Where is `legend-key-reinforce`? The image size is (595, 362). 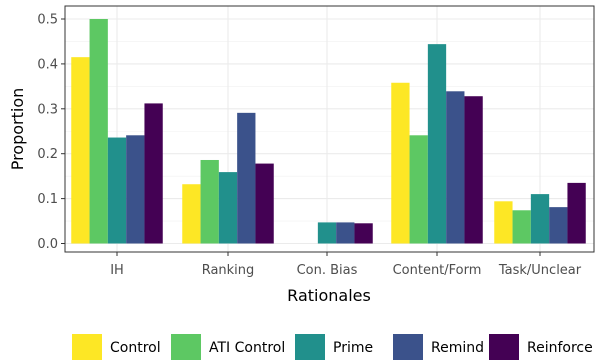
legend-key-reinforce is located at coordinates (504, 347).